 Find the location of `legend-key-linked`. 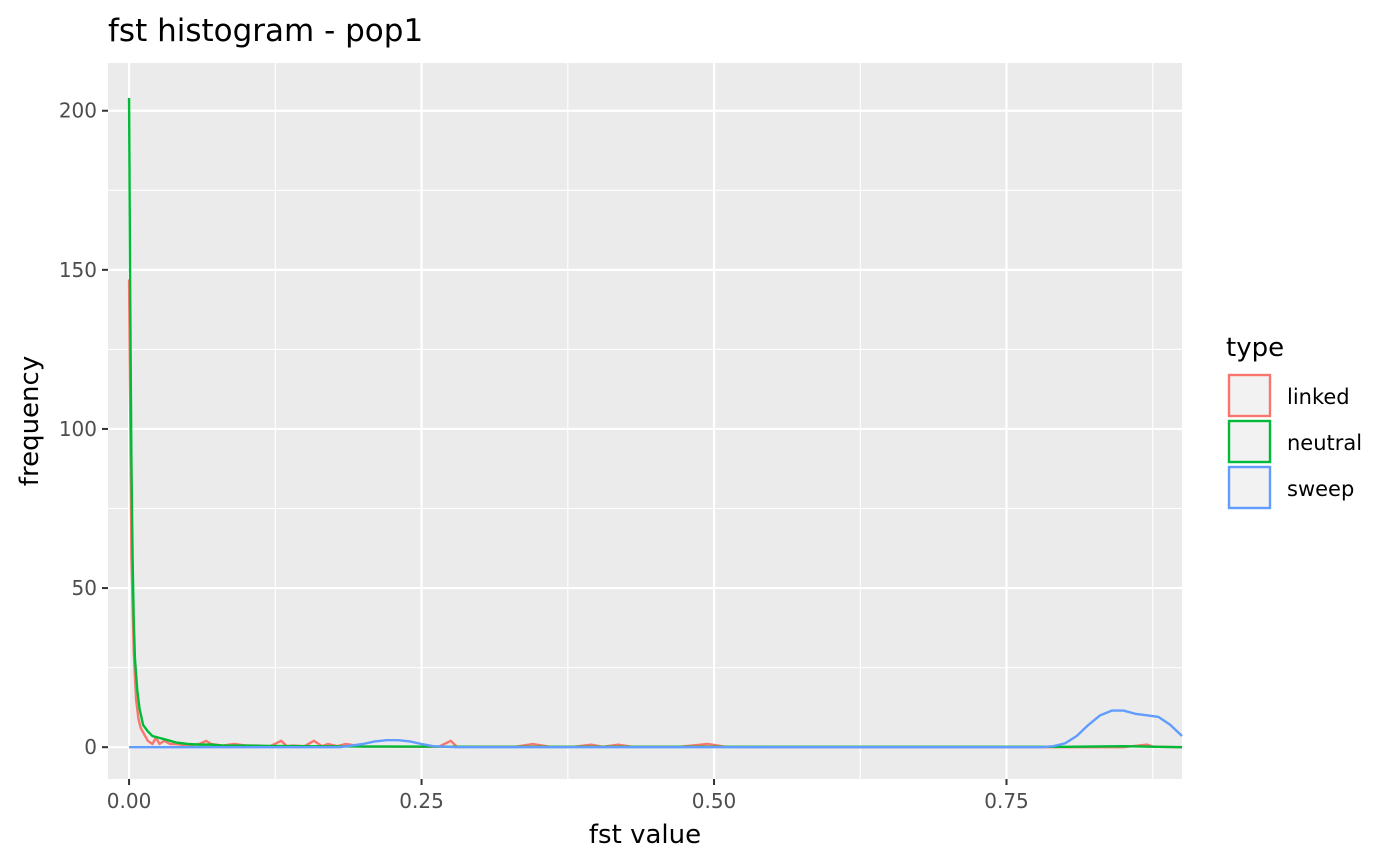

legend-key-linked is located at coordinates (1249, 395).